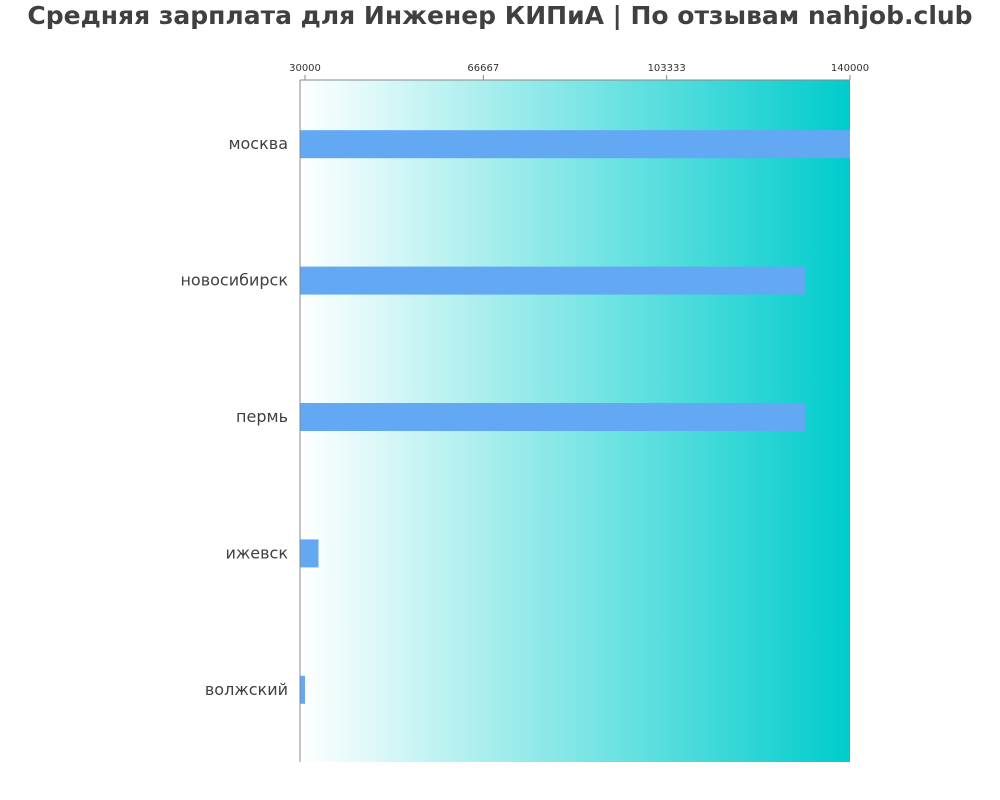 Image resolution: width=1000 pixels, height=800 pixels. Describe the element at coordinates (256, 552) in the screenshot. I see `category-label: ижевск` at that location.